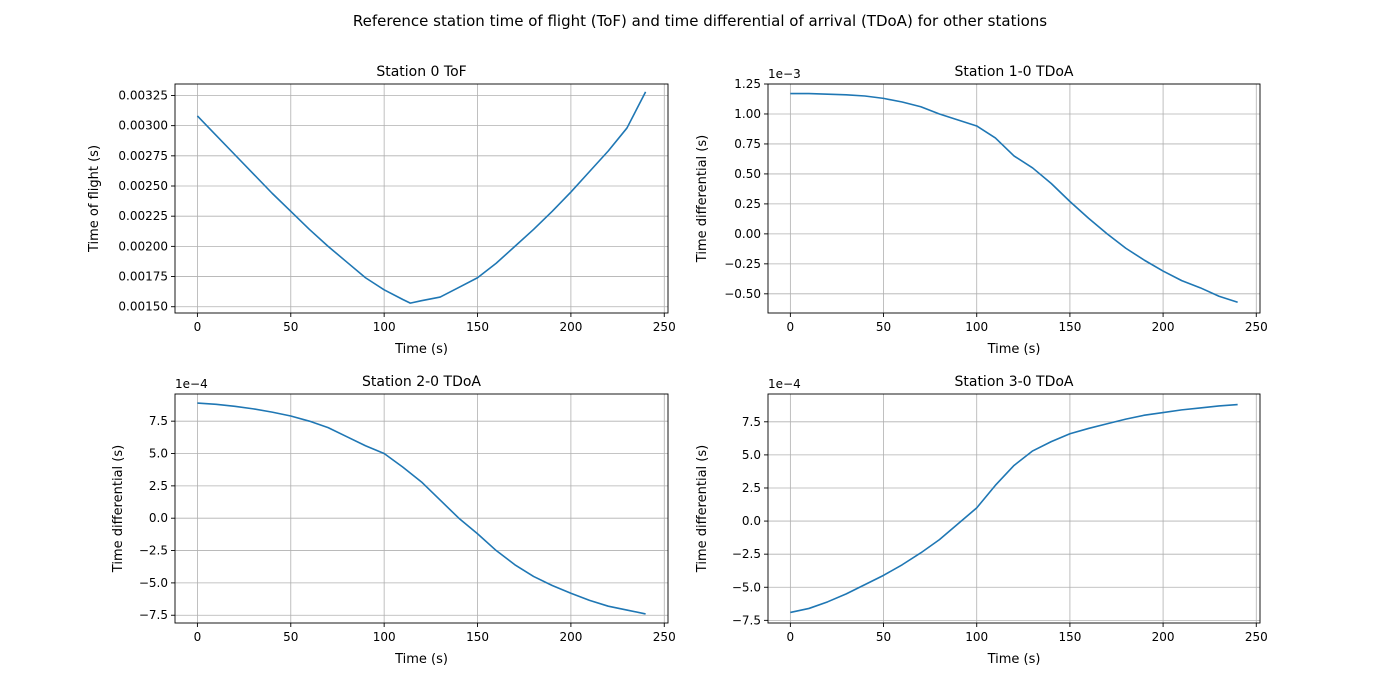 The image size is (1400, 700). What do you see at coordinates (421, 72) in the screenshot?
I see `subplot-title: Station 0 ToF` at bounding box center [421, 72].